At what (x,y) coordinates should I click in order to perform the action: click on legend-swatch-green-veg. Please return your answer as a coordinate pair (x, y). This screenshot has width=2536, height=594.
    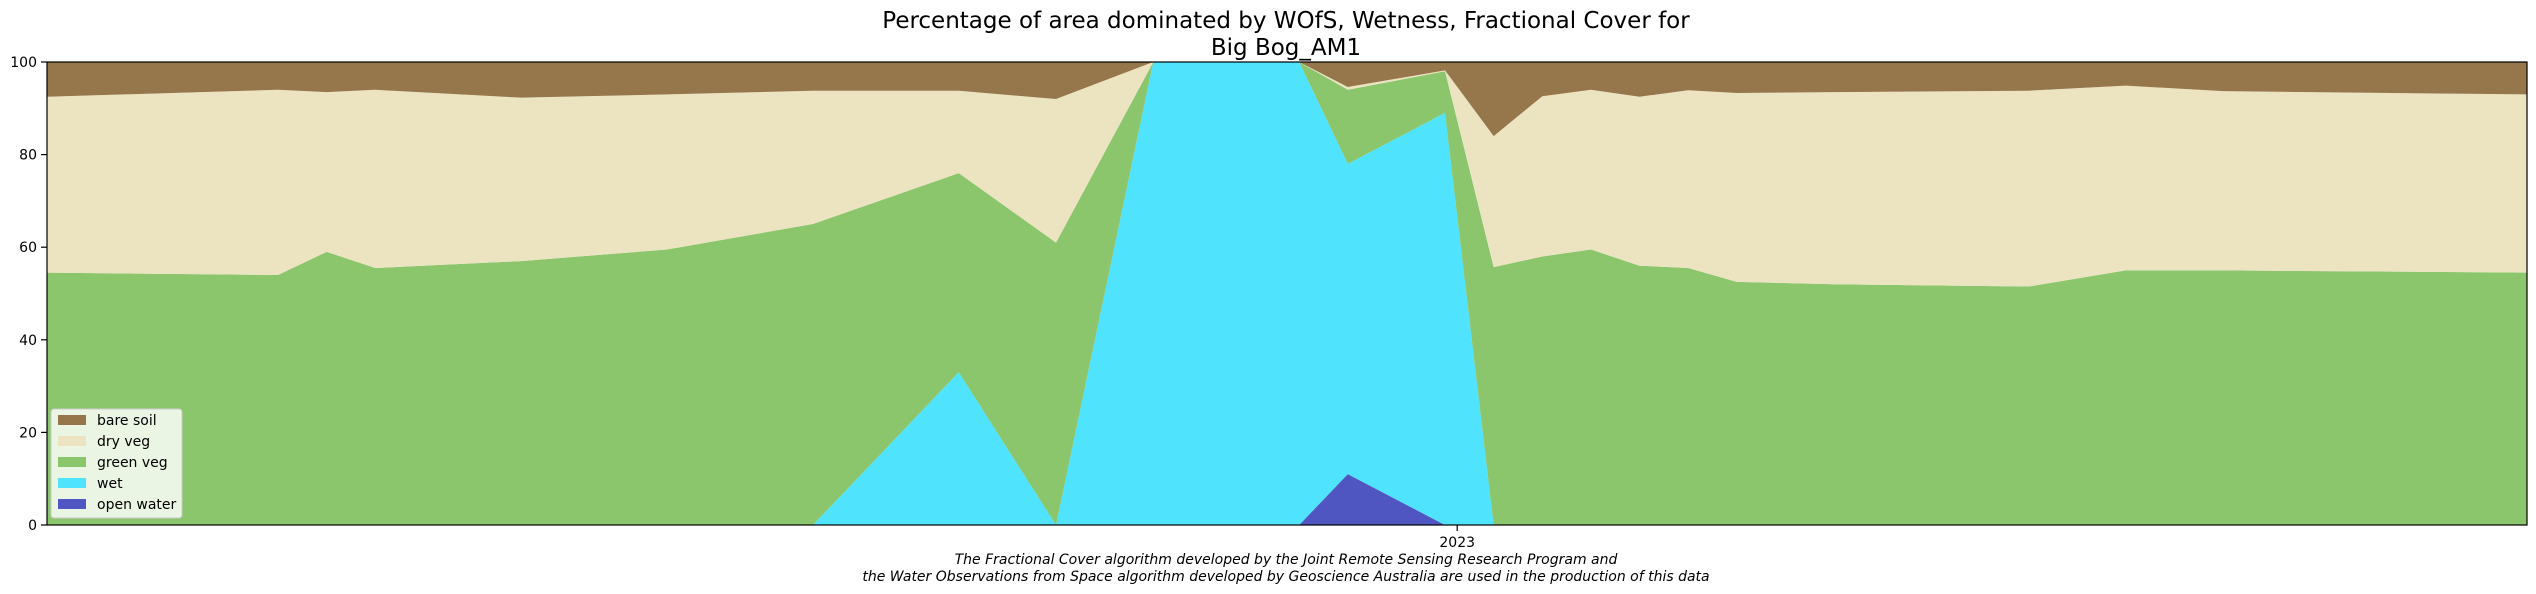
    Looking at the image, I should click on (72, 462).